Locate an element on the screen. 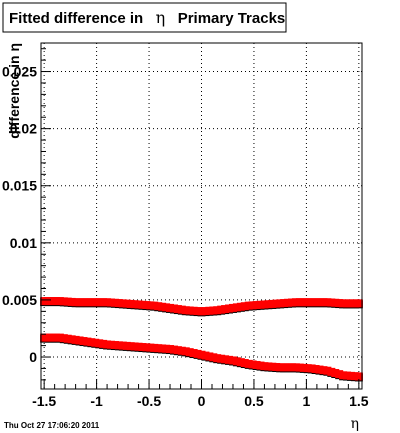 The image size is (400, 433). x-tick-label: -1.5 is located at coordinates (44, 401).